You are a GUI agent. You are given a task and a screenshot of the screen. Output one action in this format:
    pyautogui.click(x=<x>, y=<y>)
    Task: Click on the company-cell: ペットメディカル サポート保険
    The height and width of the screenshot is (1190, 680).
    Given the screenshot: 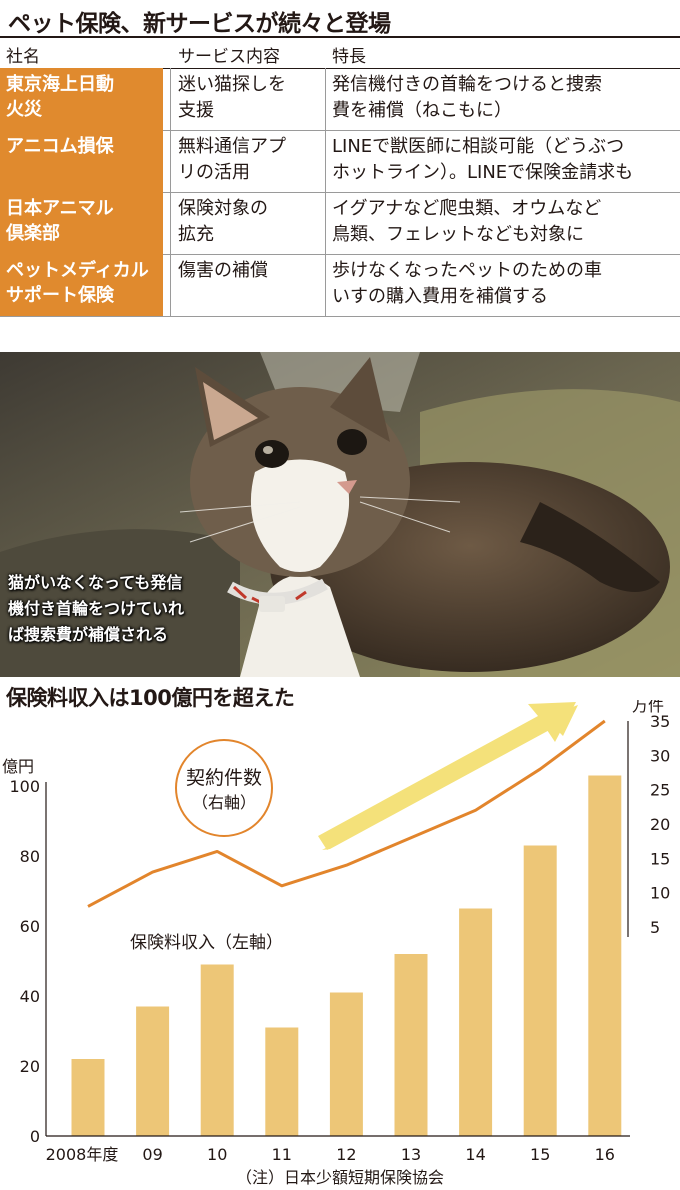 What is the action you would take?
    pyautogui.click(x=81, y=285)
    